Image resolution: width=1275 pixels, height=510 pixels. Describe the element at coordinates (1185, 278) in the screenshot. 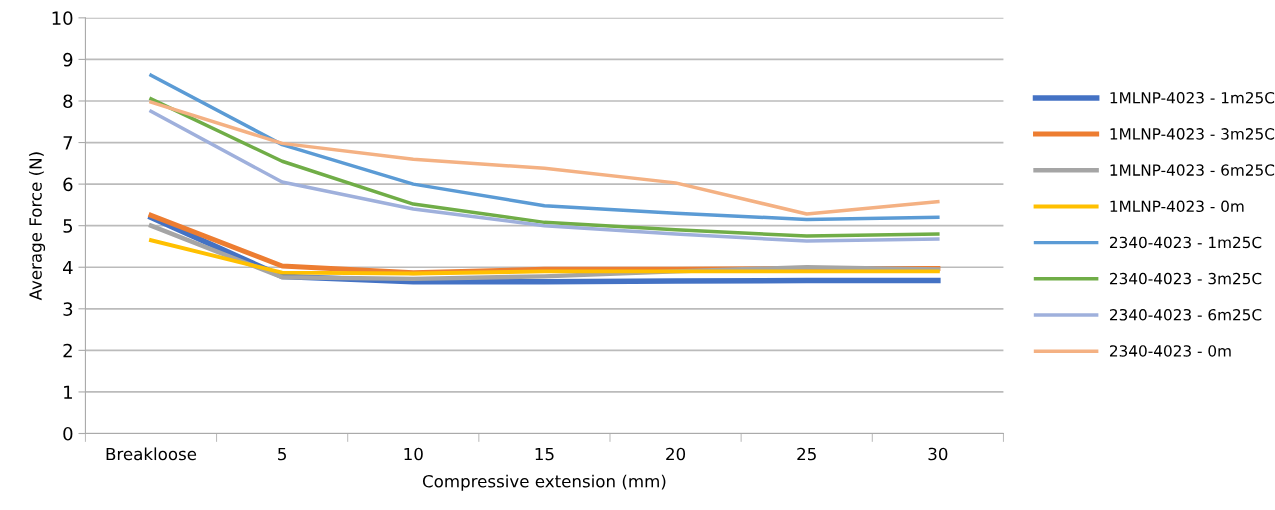

I see `legend-label: 2340-4023 - 3m25C` at that location.